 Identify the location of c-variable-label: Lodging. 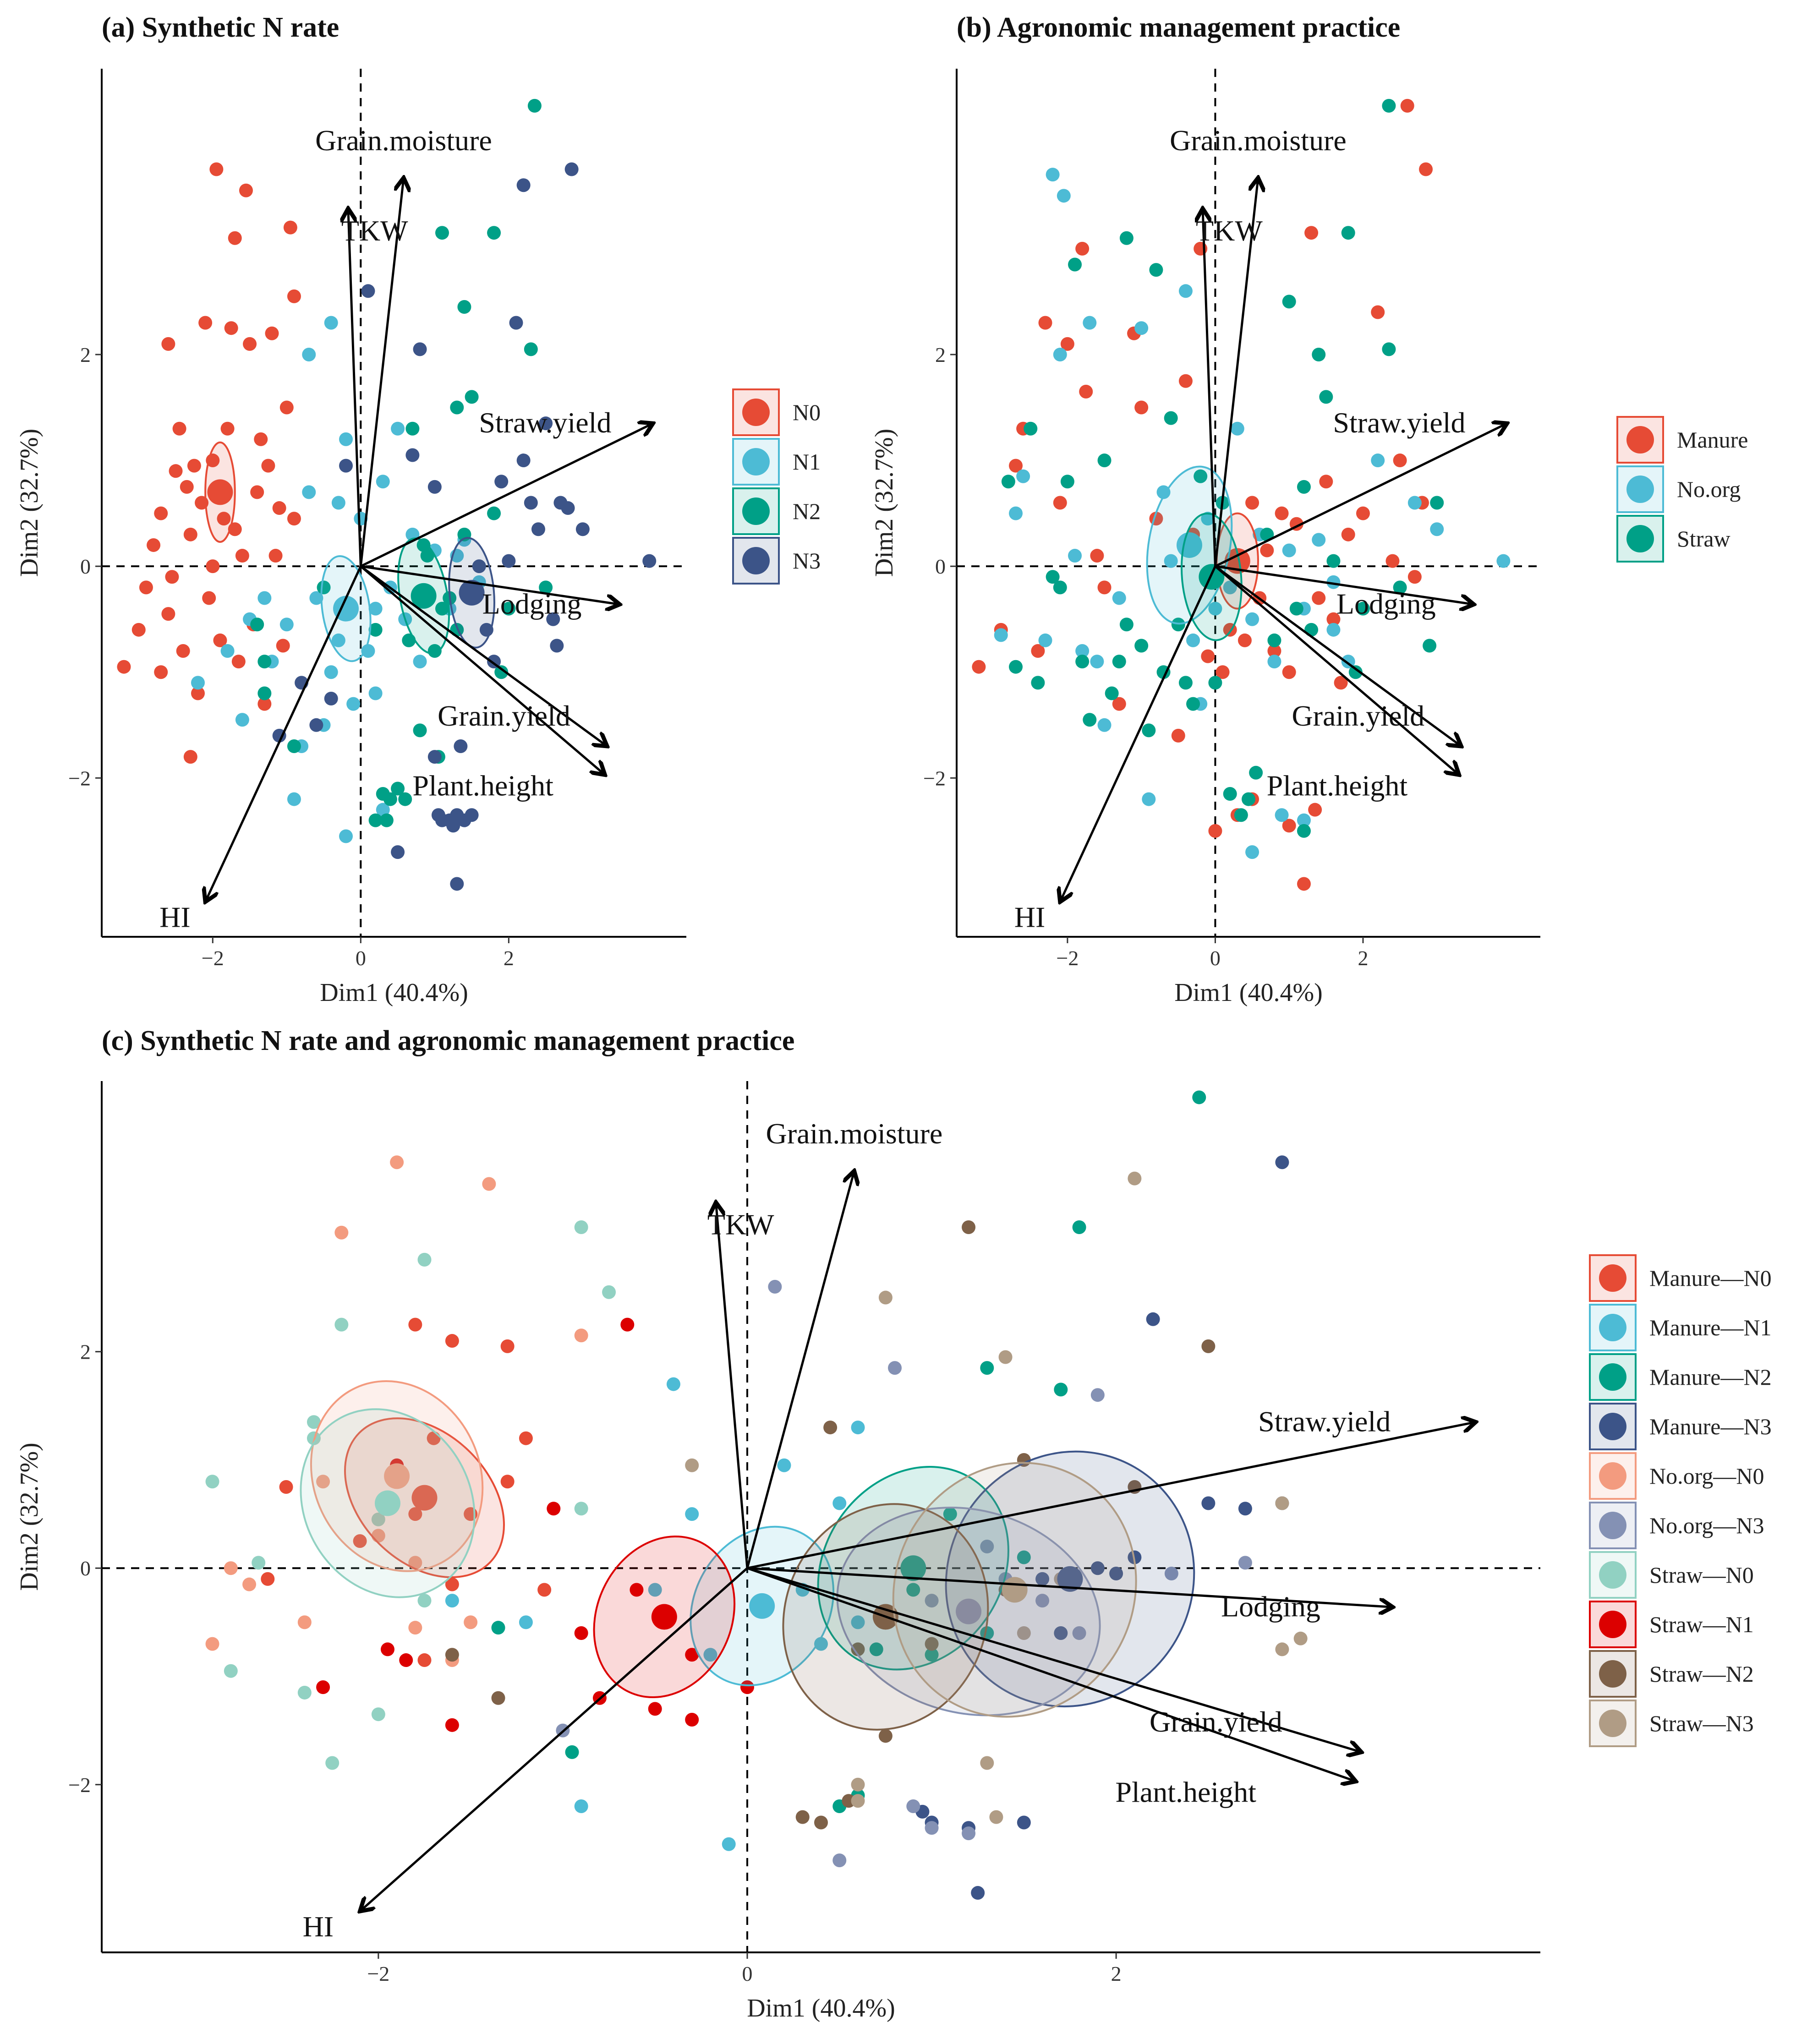
(1271, 1607).